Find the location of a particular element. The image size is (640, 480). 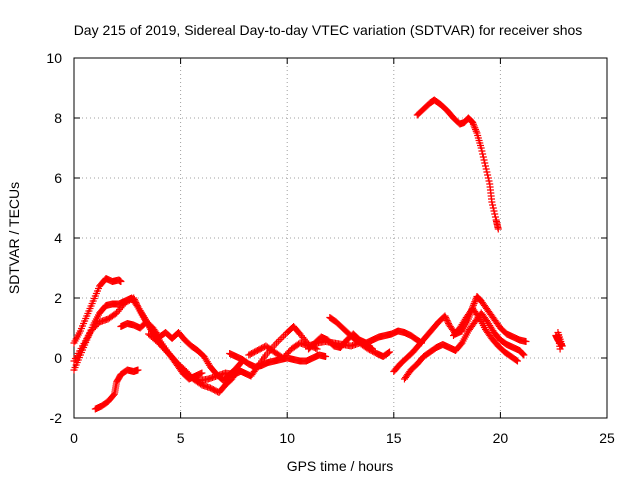

y-tick-label: 6 is located at coordinates (58, 178).